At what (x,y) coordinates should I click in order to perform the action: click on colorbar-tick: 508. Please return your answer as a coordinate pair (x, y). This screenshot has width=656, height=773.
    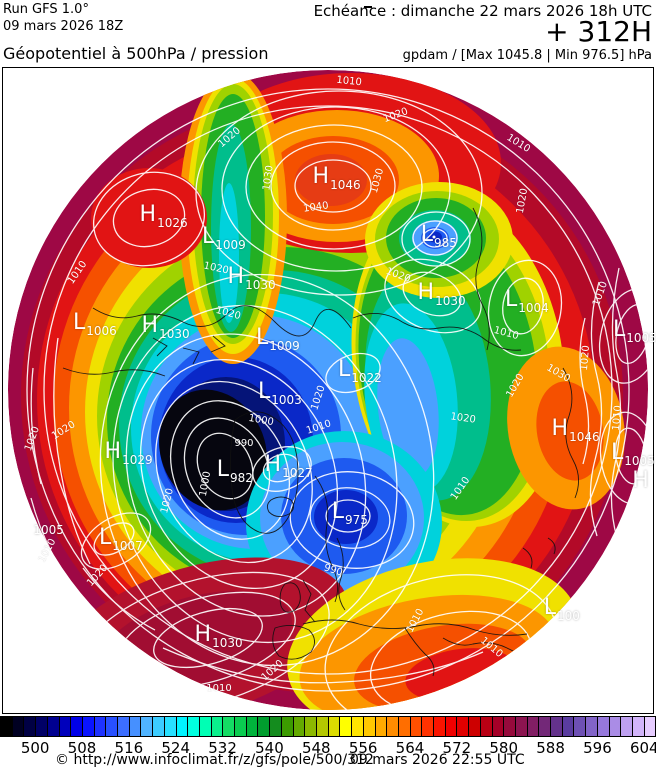
    Looking at the image, I should click on (82, 748).